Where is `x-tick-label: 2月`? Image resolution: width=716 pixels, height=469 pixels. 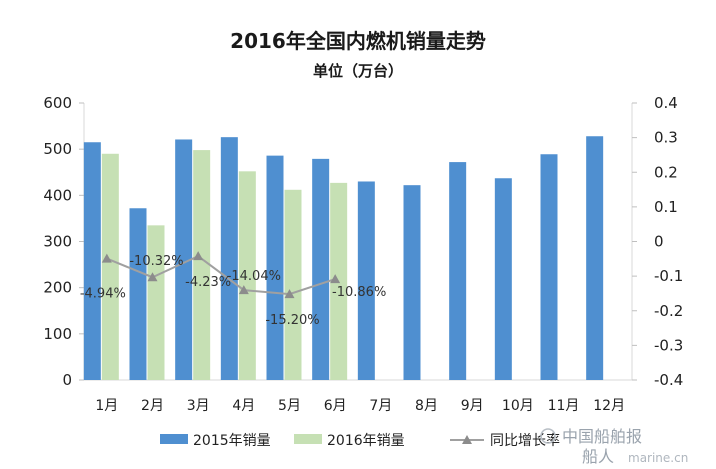 x-tick-label: 2月 is located at coordinates (152, 406).